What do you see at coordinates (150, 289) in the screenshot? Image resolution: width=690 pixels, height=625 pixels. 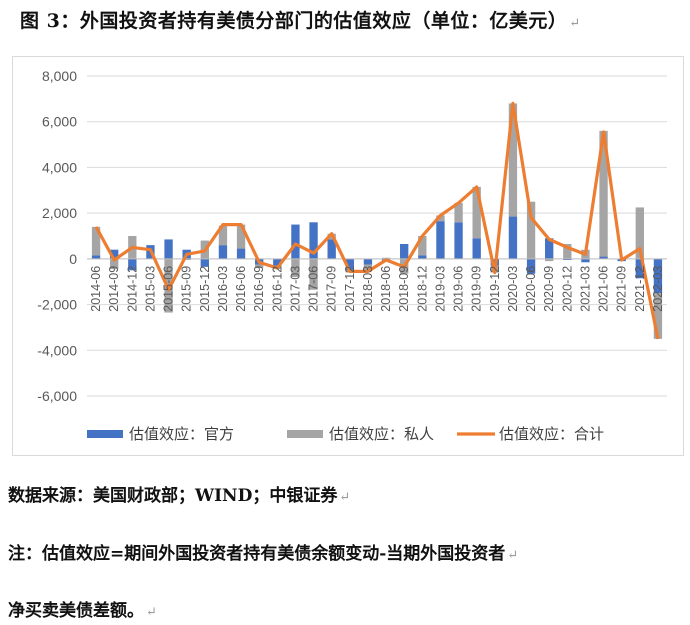 I see `x-tick-label: 2015-03` at bounding box center [150, 289].